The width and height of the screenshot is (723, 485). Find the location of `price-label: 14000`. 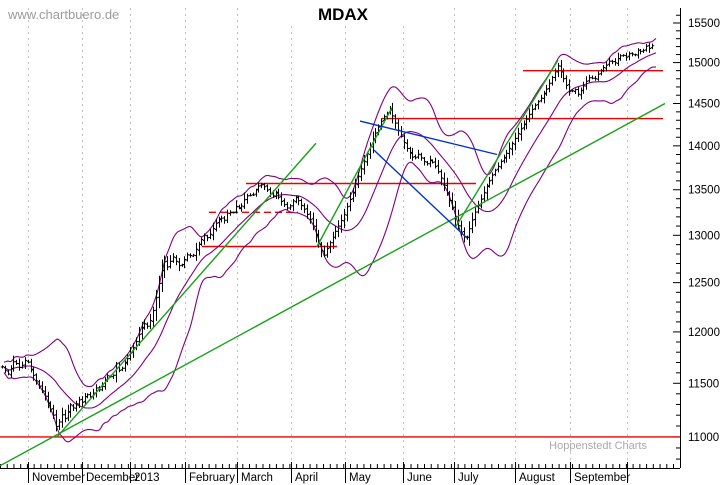

price-label: 14000 is located at coordinates (704, 147).